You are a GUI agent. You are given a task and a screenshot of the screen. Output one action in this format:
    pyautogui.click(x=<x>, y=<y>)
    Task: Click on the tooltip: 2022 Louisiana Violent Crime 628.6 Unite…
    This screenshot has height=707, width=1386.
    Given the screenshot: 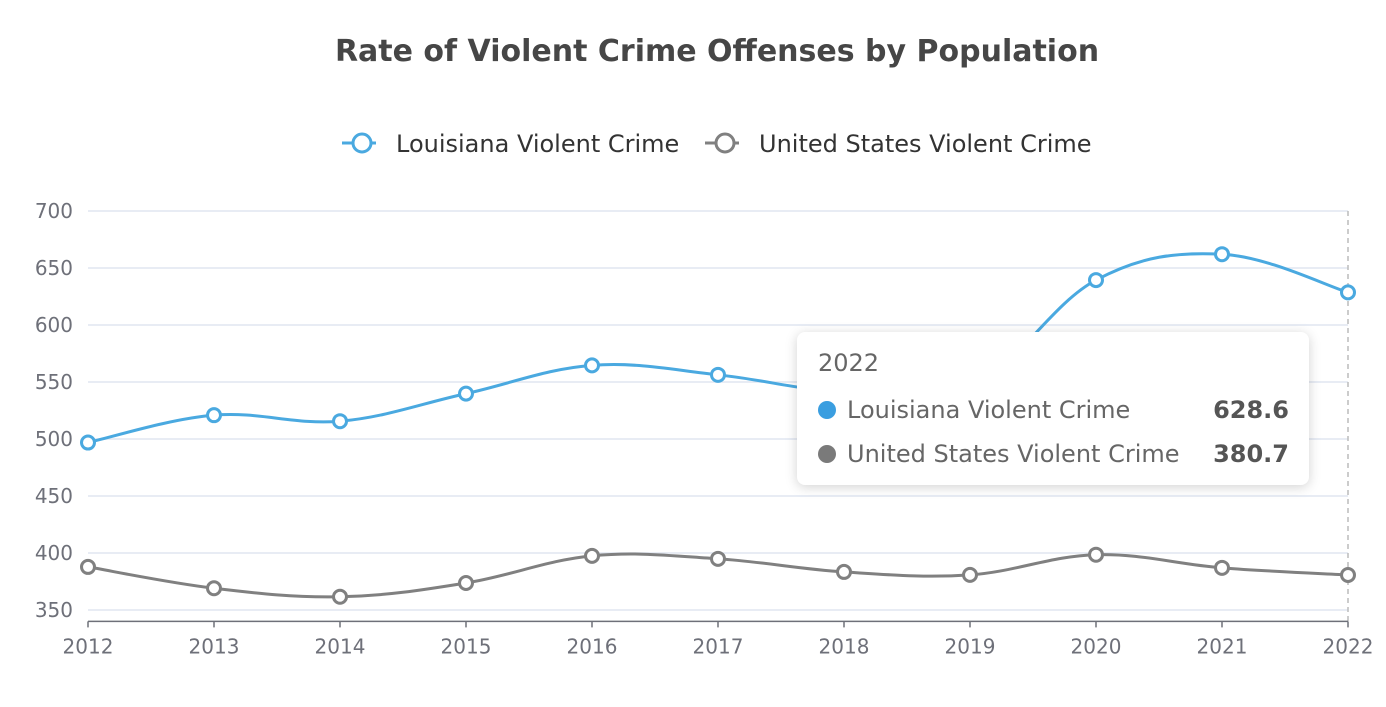 What is the action you would take?
    pyautogui.click(x=1053, y=408)
    